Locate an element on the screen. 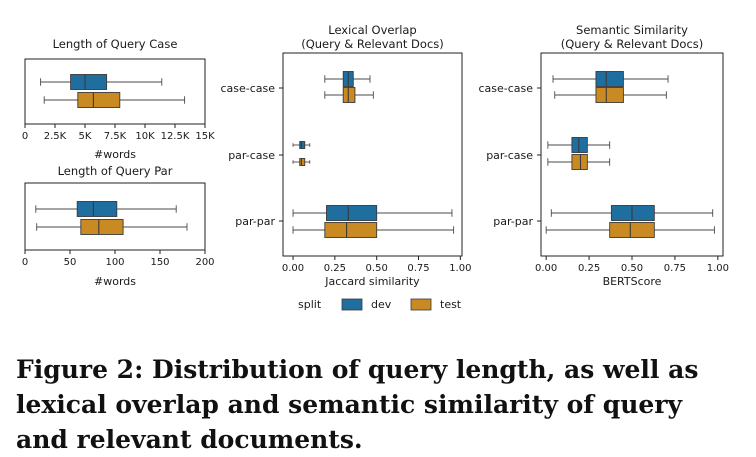 This screenshot has width=756, height=457. legend-label-dev: dev is located at coordinates (381, 304).